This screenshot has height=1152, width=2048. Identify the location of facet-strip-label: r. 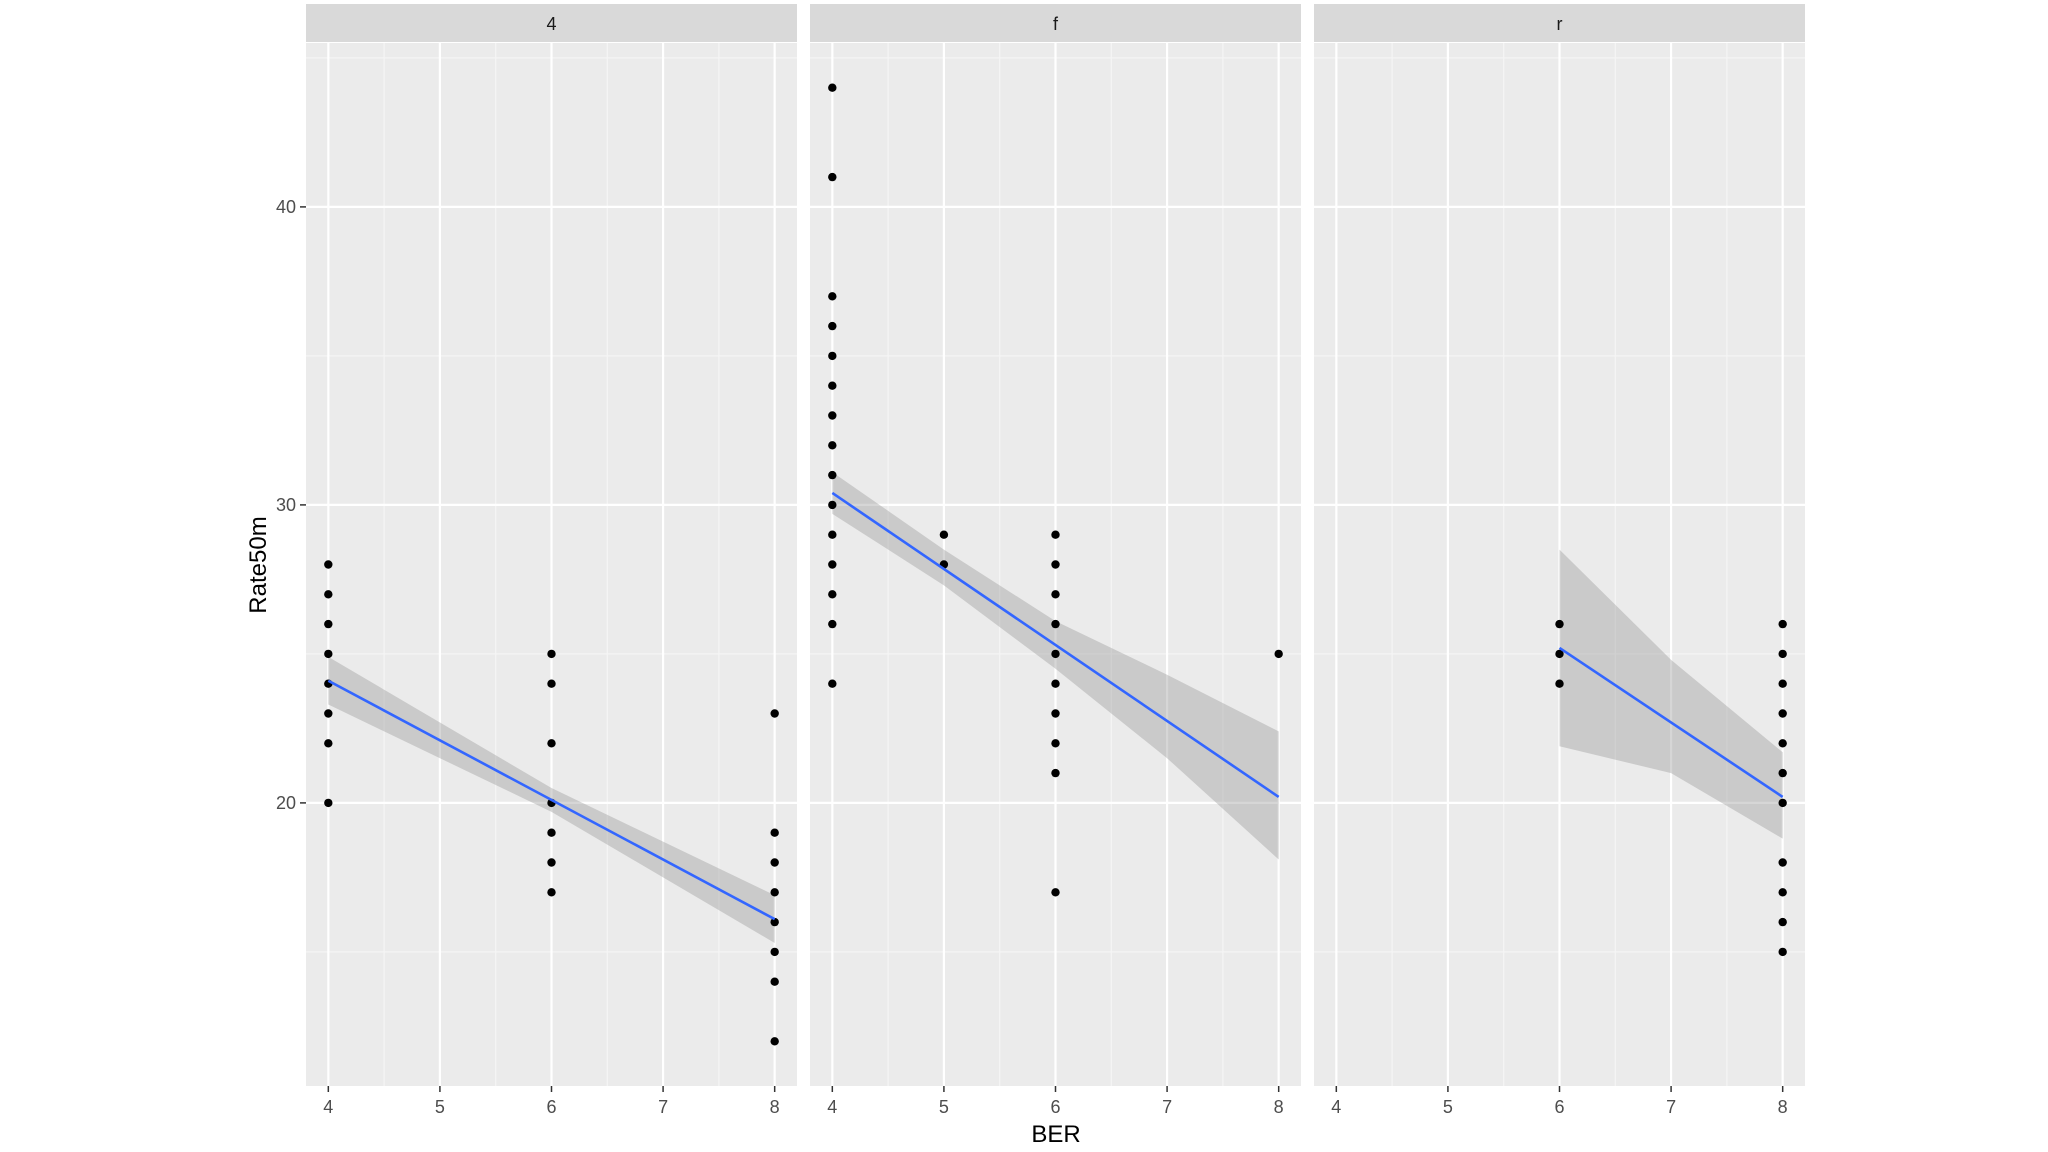
(1560, 24).